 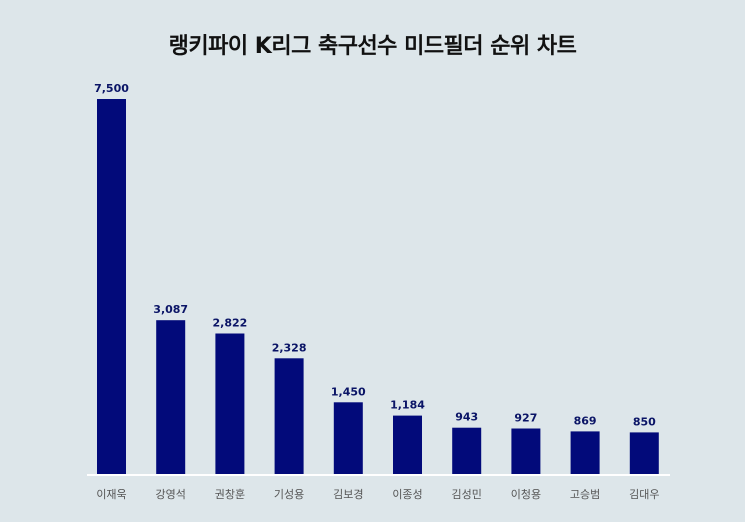 I want to click on category-label-9: 고승범, so click(x=585, y=494).